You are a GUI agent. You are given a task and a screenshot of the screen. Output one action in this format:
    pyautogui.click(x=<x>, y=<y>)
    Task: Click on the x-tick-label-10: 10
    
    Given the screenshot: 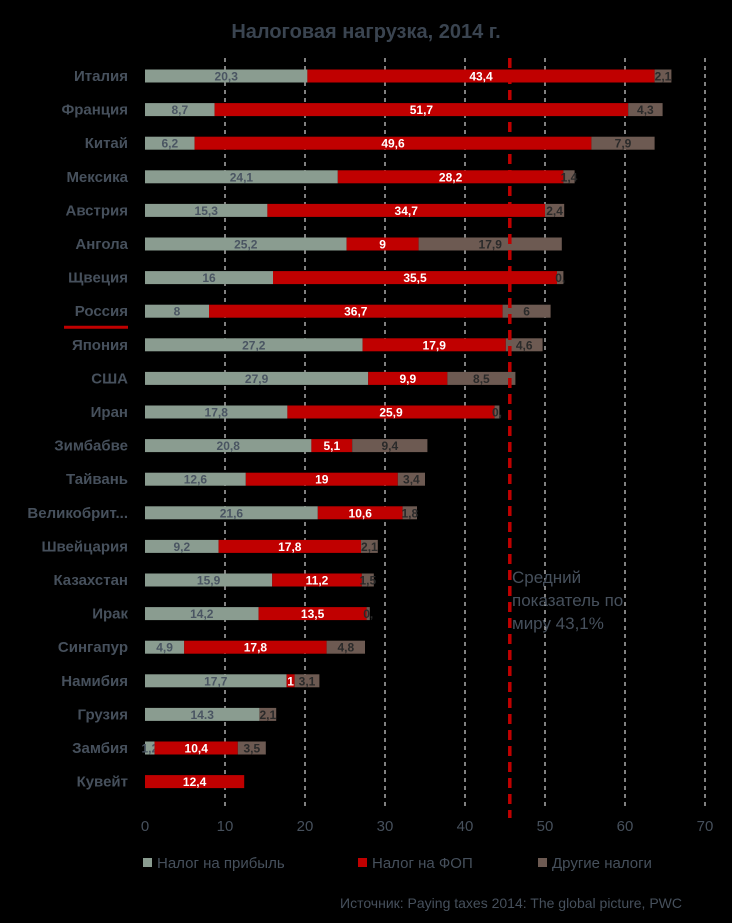 What is the action you would take?
    pyautogui.click(x=225, y=826)
    